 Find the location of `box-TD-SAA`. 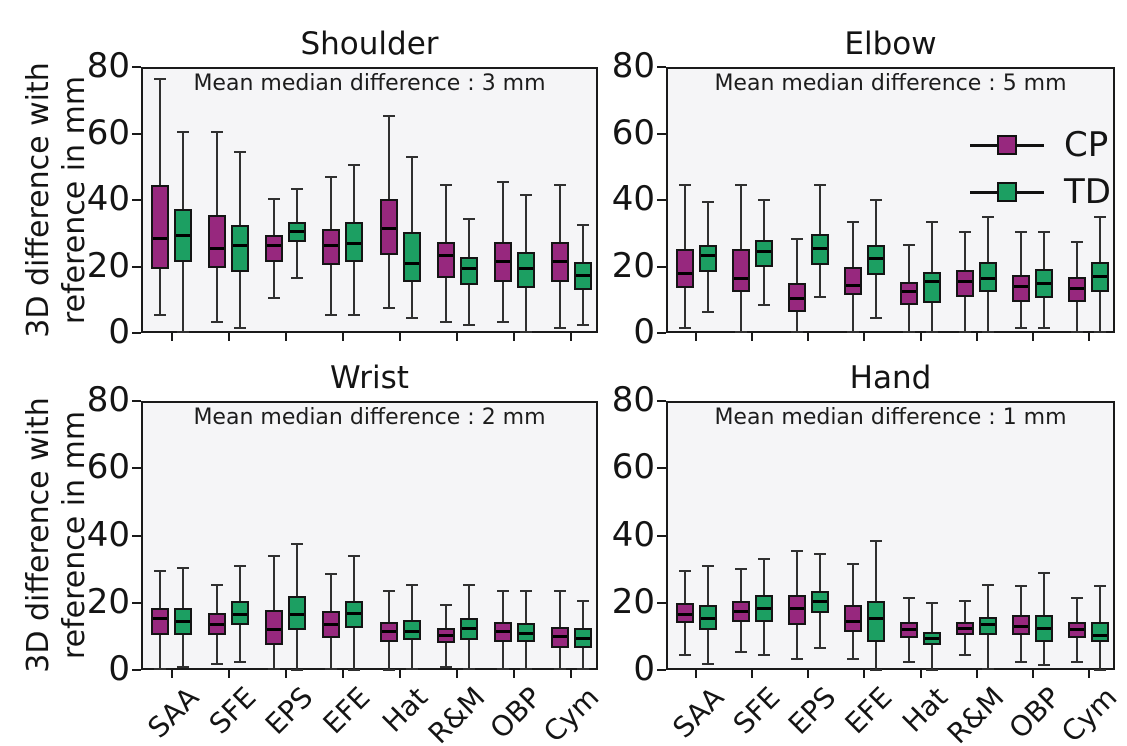

box-TD-SAA is located at coordinates (707, 258).